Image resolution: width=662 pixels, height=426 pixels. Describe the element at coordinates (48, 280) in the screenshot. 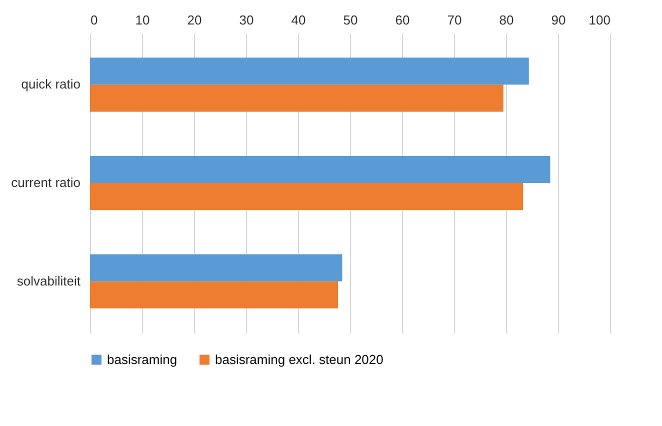

I see `y-tick-label: solvabiliteit` at that location.